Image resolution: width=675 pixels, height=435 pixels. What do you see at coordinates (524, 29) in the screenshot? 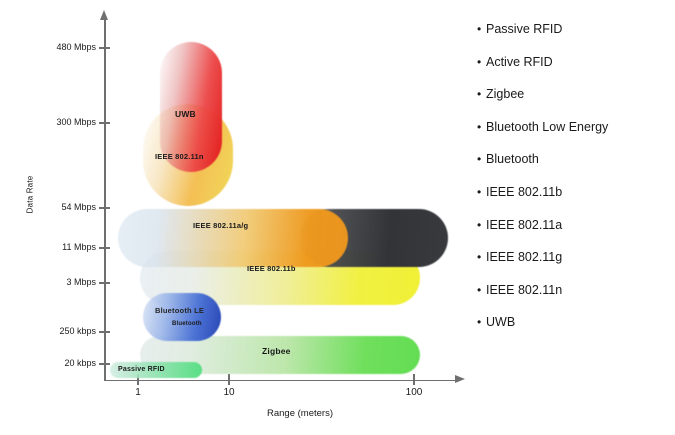
I see `legend-item-label: Passive RFID` at bounding box center [524, 29].